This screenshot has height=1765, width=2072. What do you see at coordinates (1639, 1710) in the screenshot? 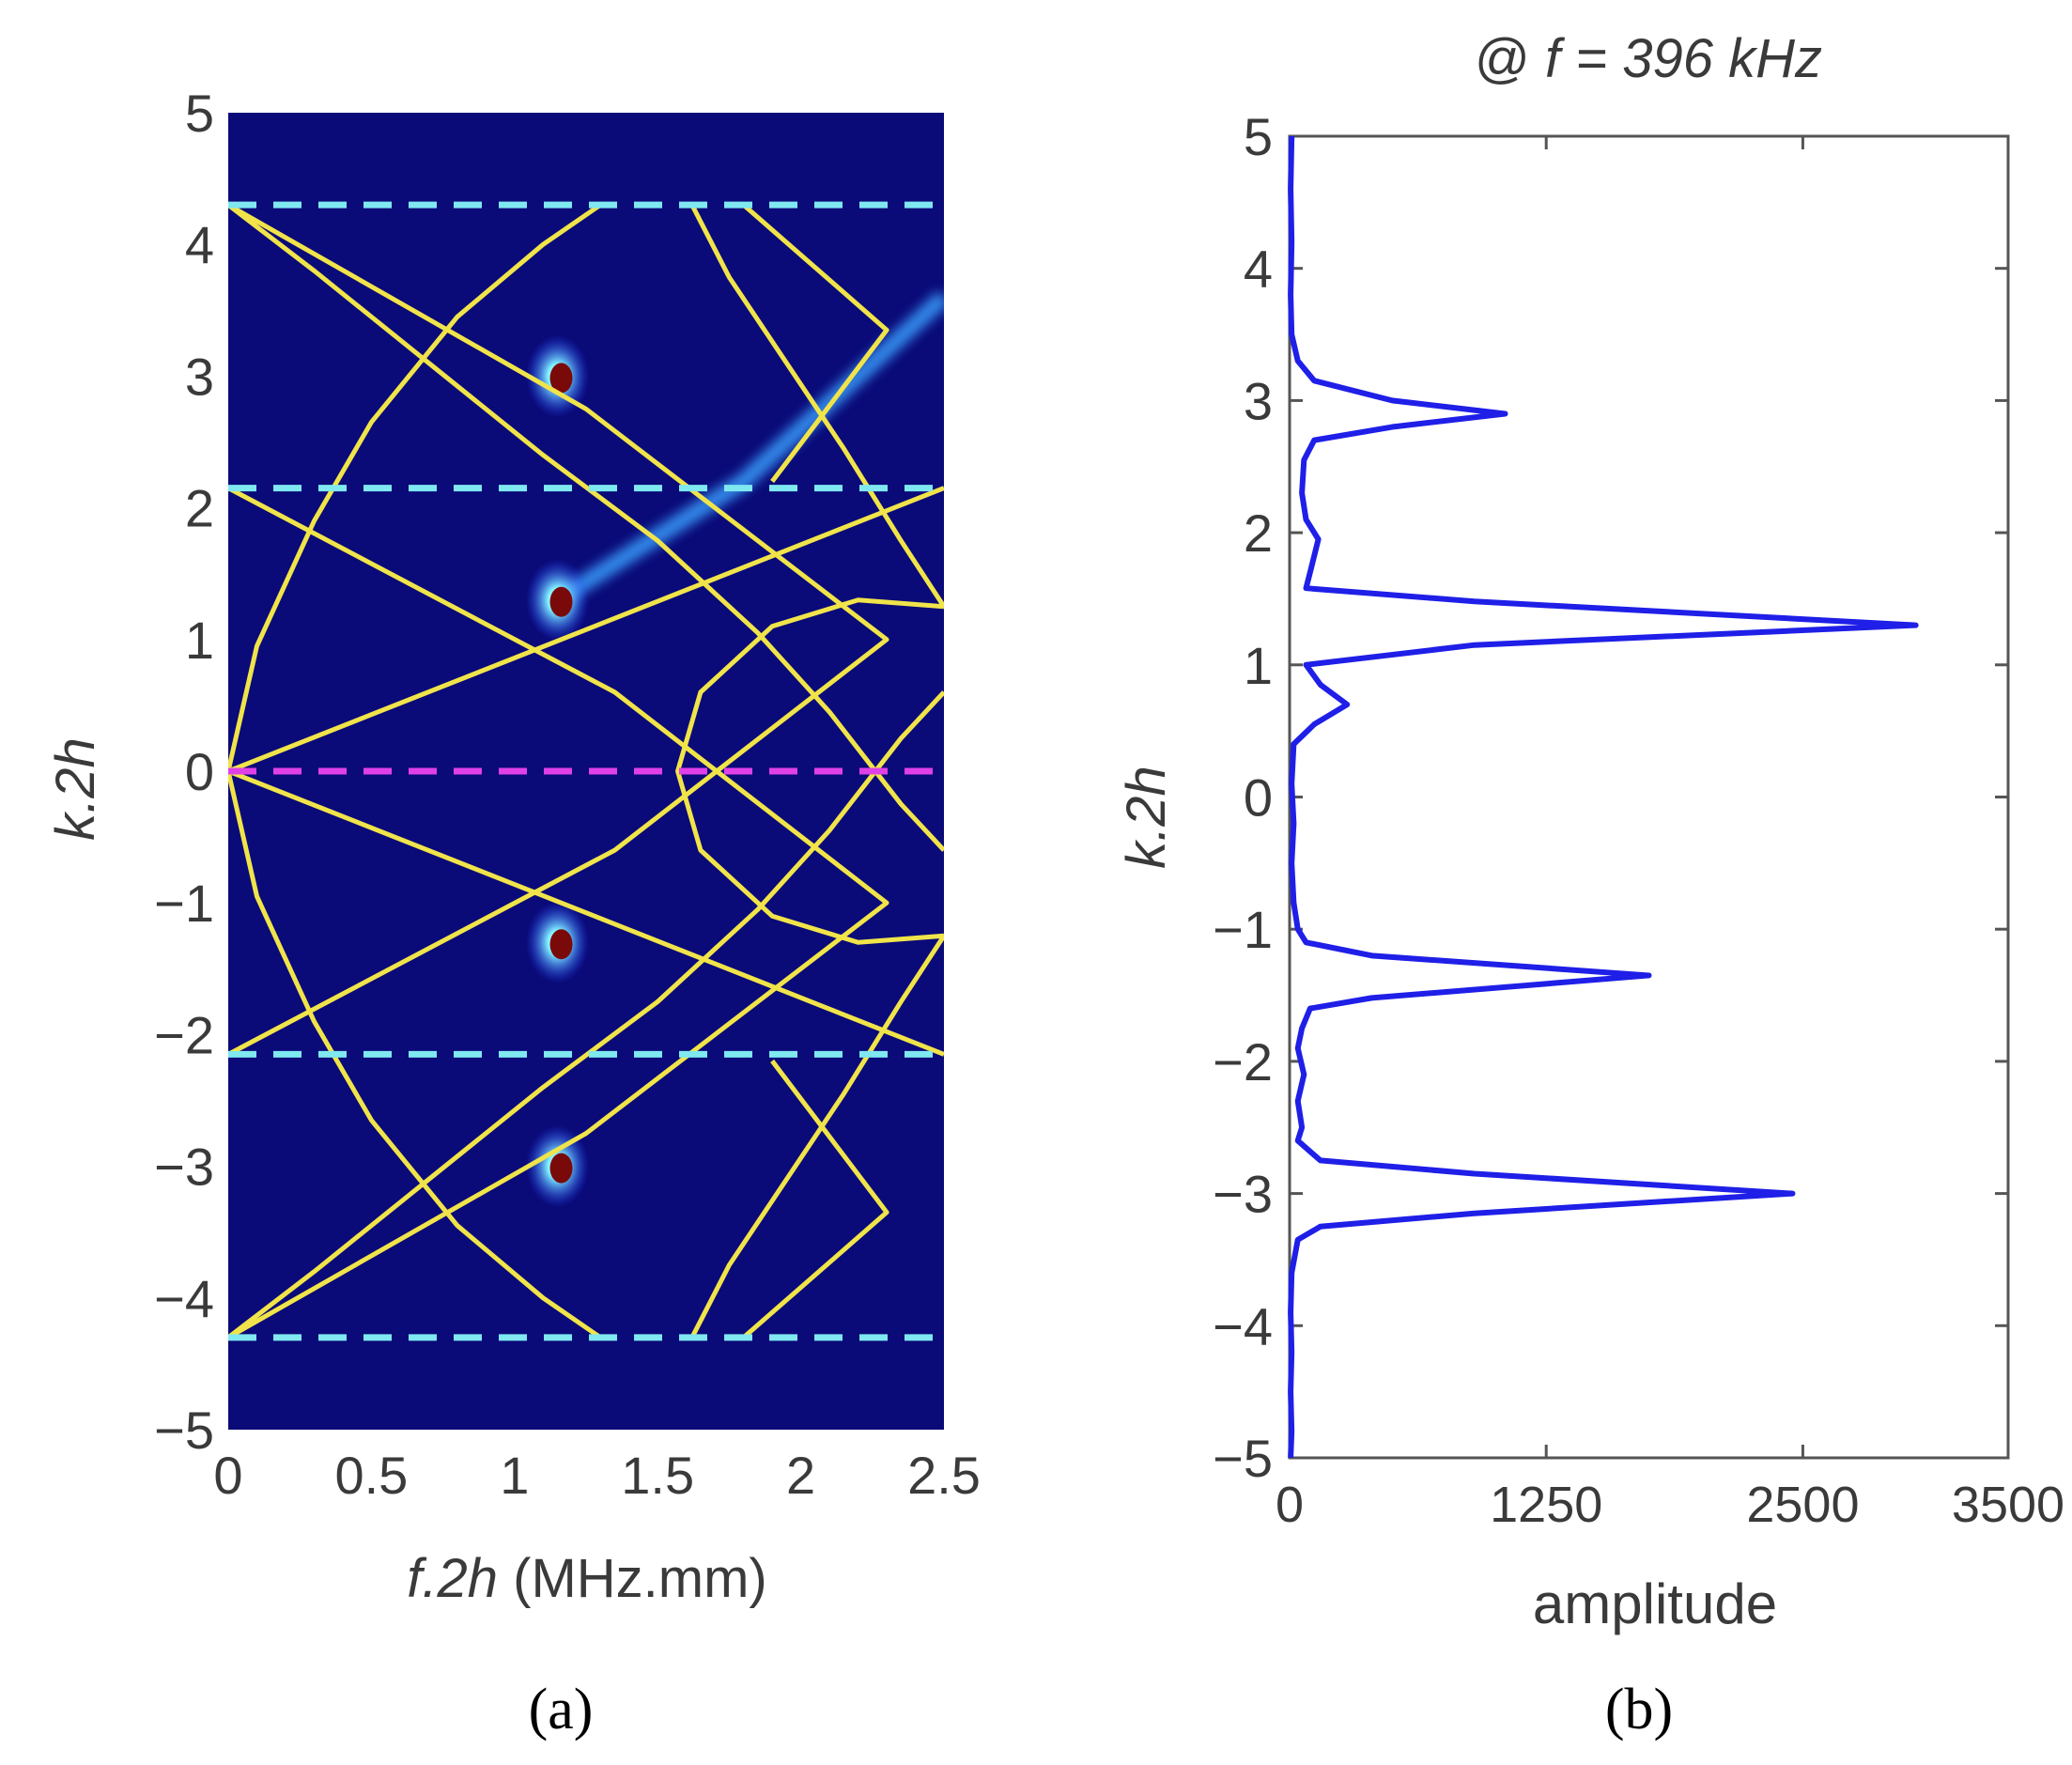
I see `panel-caption-b: (b)` at bounding box center [1639, 1710].